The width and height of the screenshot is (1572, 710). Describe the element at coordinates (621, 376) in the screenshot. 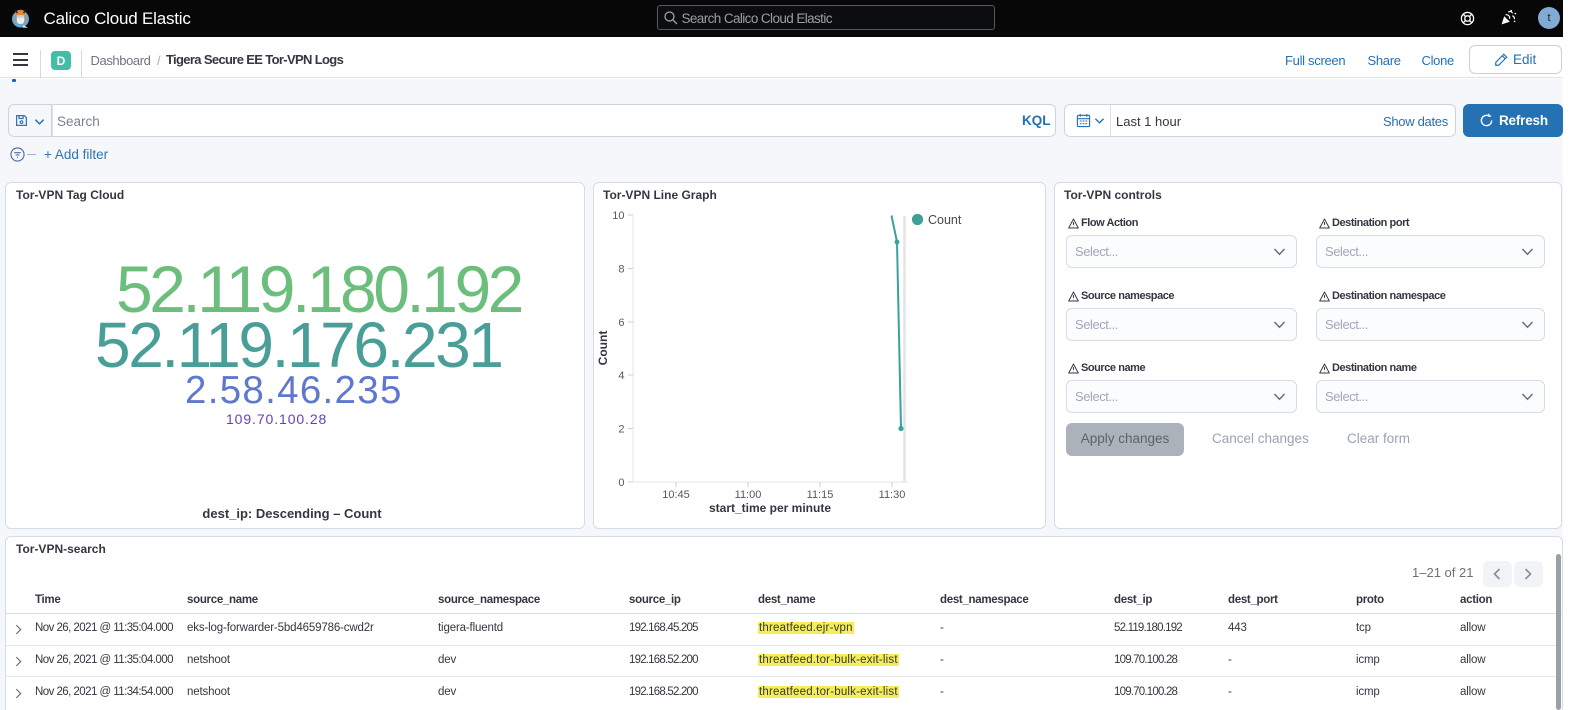

I see `svg-text: 4` at that location.